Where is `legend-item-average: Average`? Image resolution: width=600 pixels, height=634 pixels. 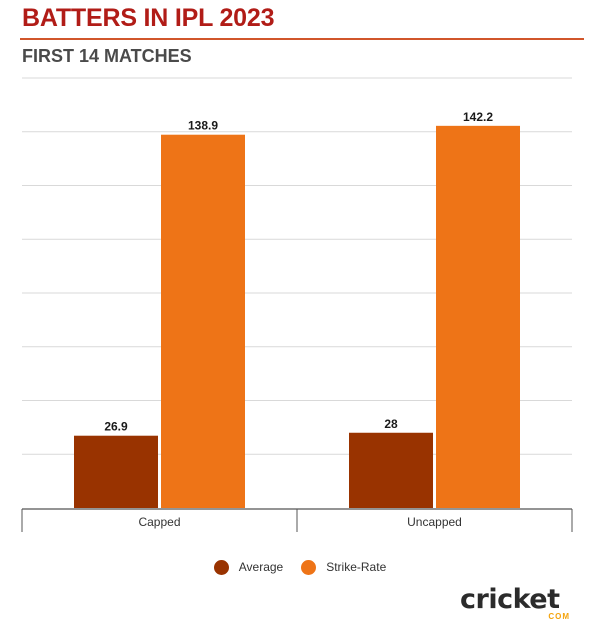 legend-item-average: Average is located at coordinates (248, 567).